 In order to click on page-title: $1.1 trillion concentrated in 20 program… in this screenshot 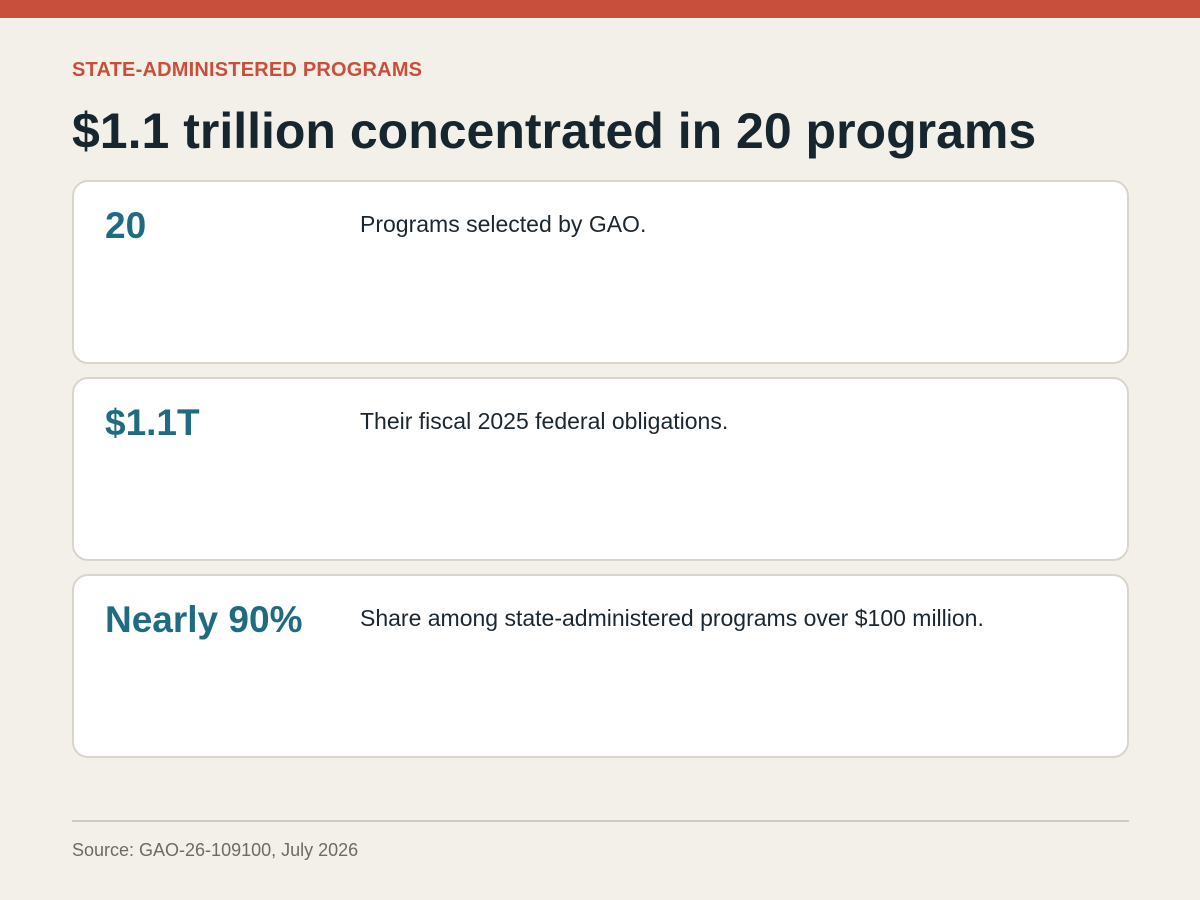, I will do `click(554, 131)`.